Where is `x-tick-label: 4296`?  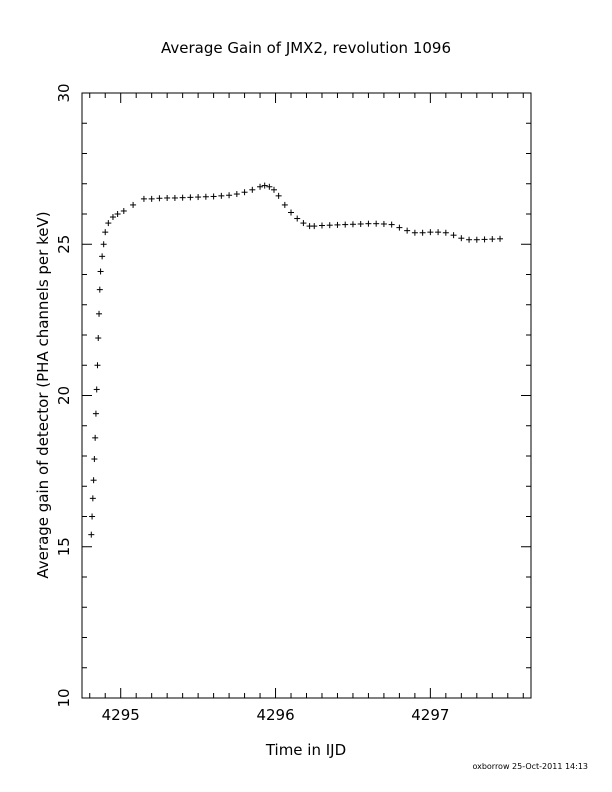 x-tick-label: 4296 is located at coordinates (275, 715).